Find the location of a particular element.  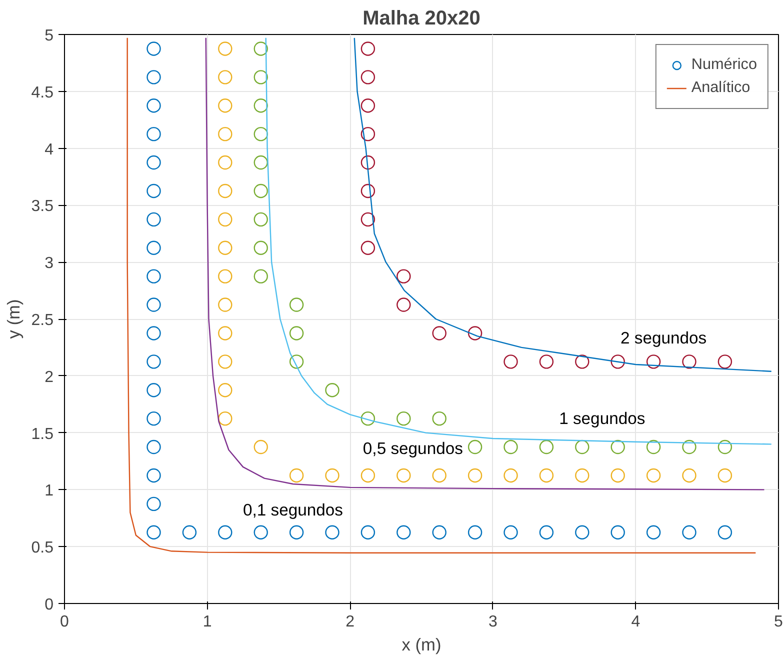

chart-title: Malha 20x20 is located at coordinates (421, 19).